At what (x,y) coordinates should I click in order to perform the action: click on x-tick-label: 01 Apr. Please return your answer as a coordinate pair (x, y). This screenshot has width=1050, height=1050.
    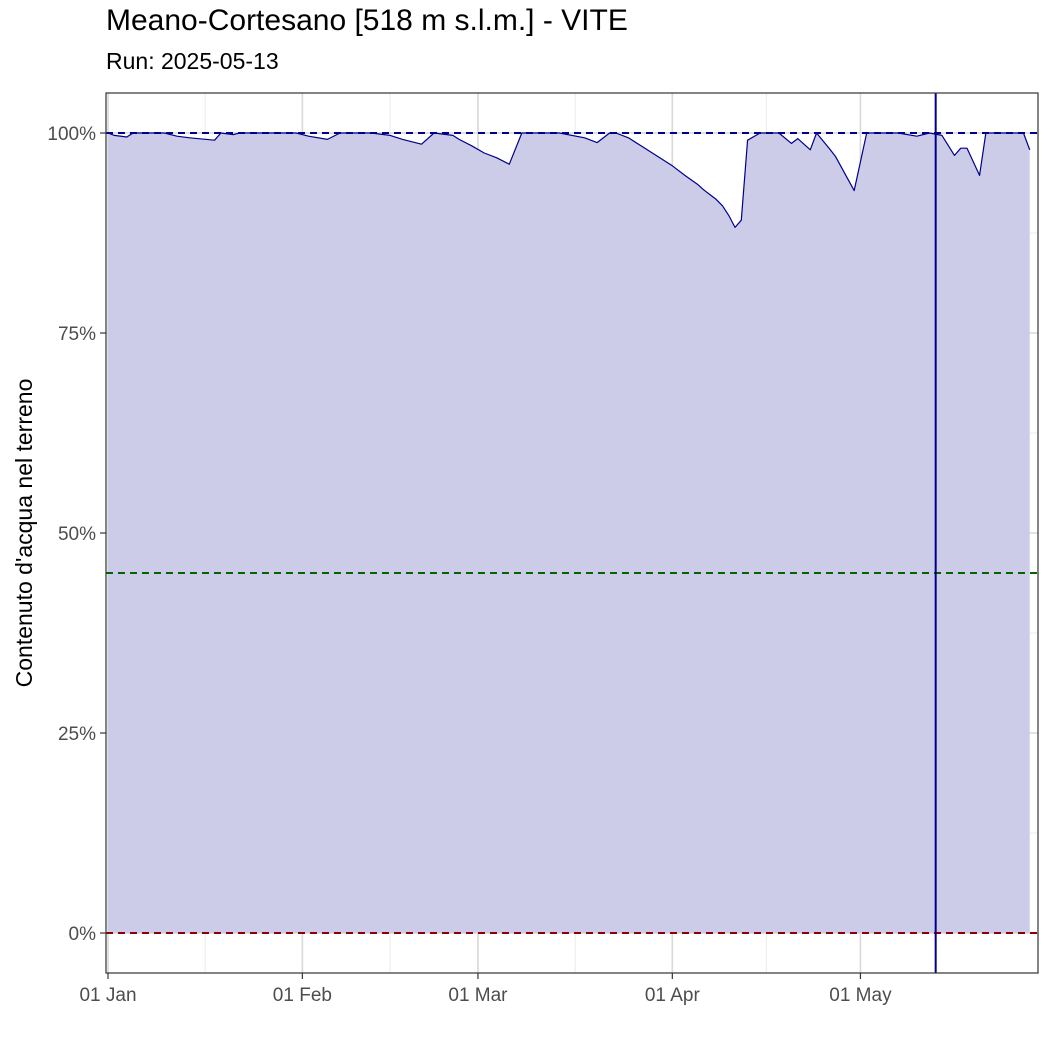
    Looking at the image, I should click on (673, 995).